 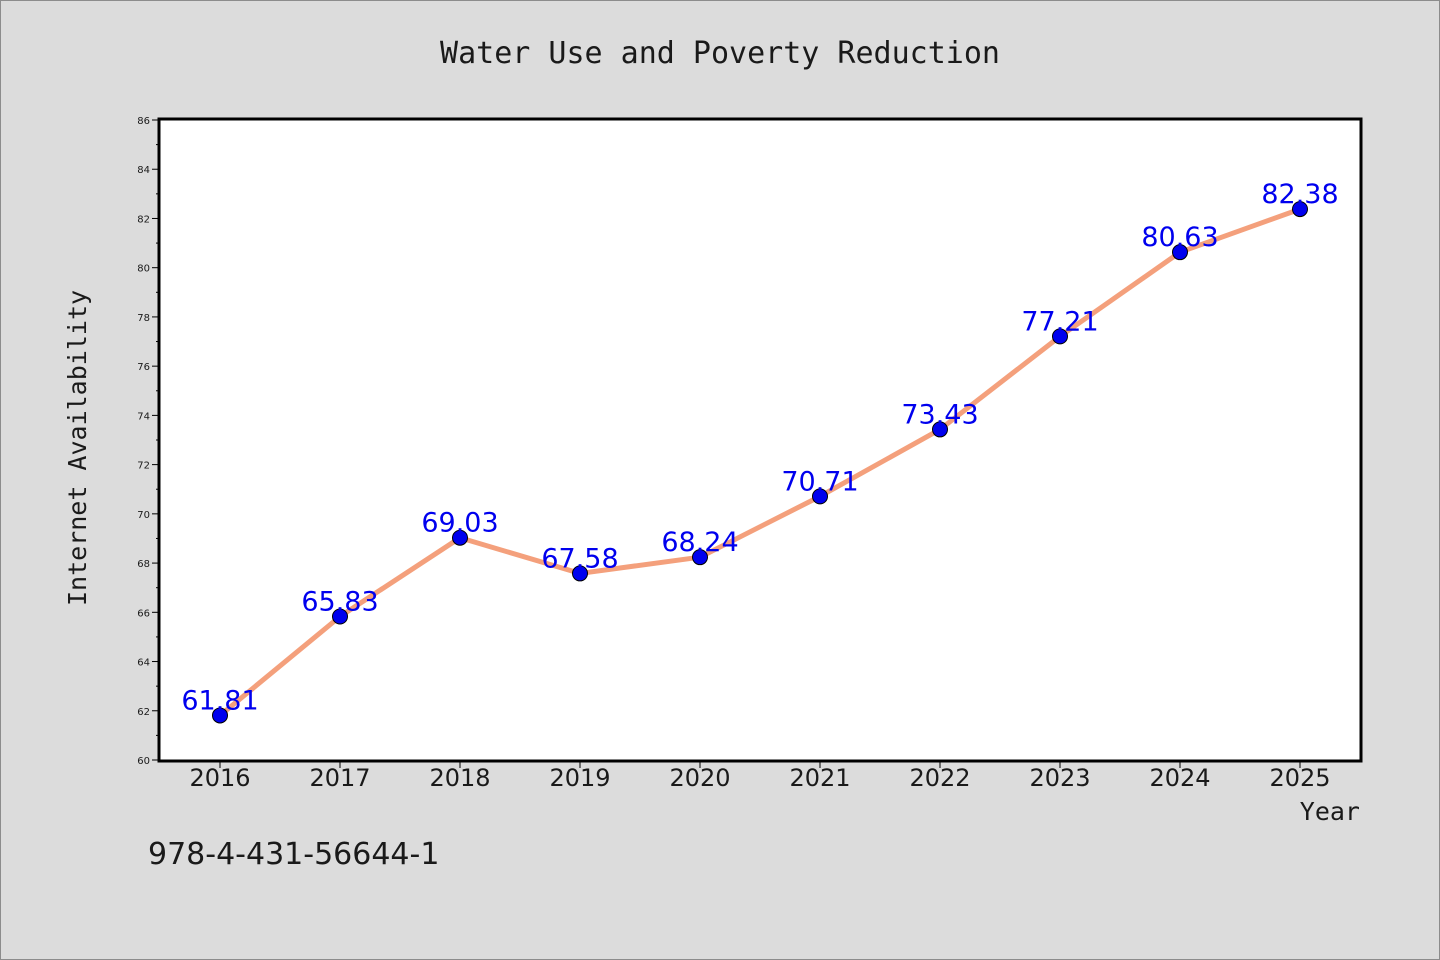 I want to click on y-tick-label: 72, so click(x=143, y=466).